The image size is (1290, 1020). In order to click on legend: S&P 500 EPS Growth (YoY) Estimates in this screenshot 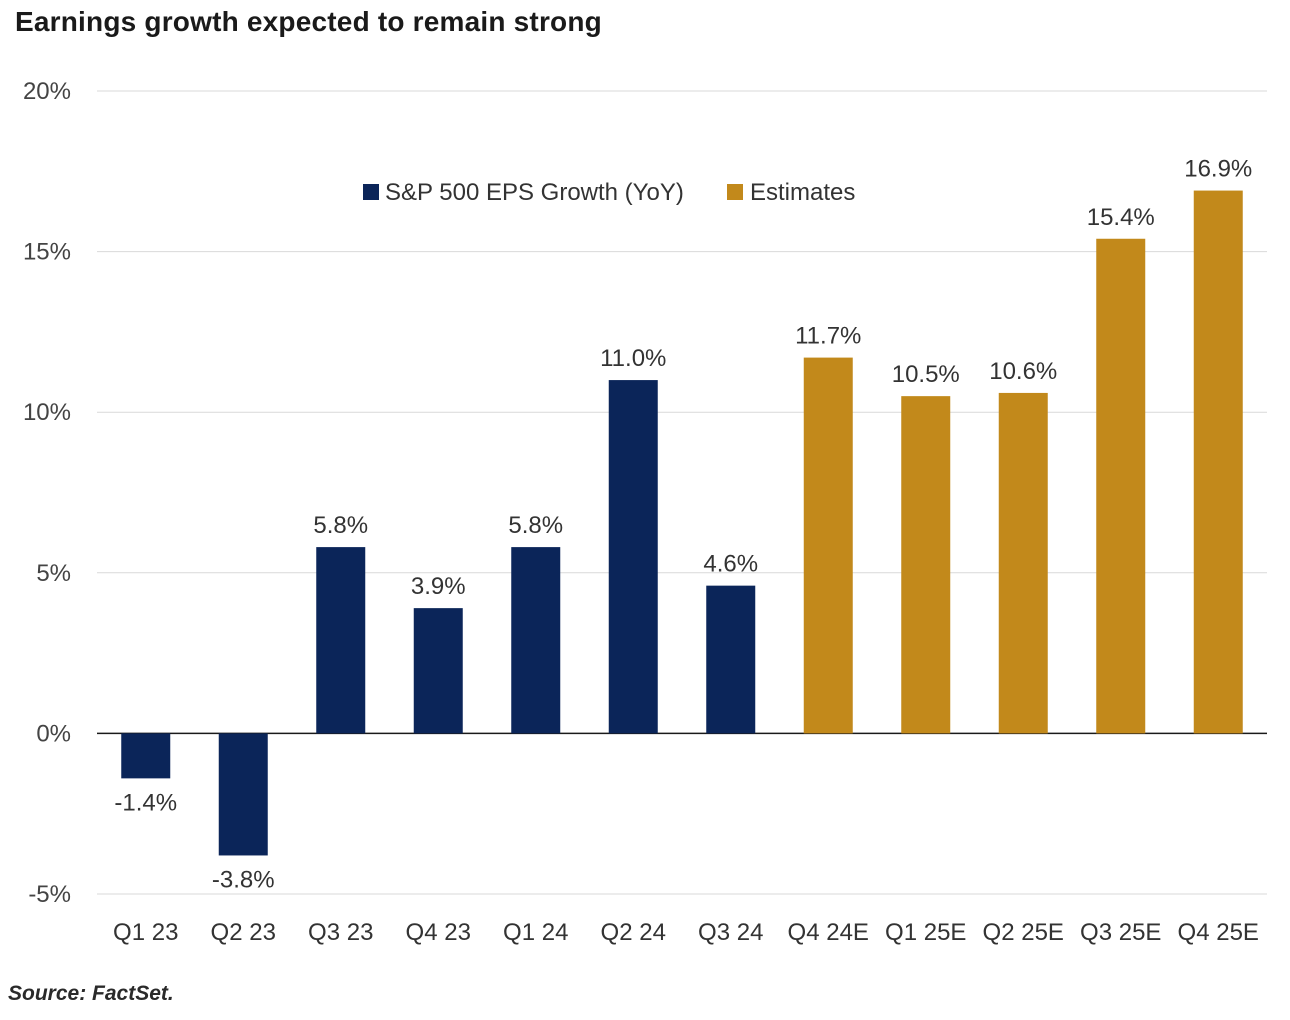, I will do `click(609, 192)`.